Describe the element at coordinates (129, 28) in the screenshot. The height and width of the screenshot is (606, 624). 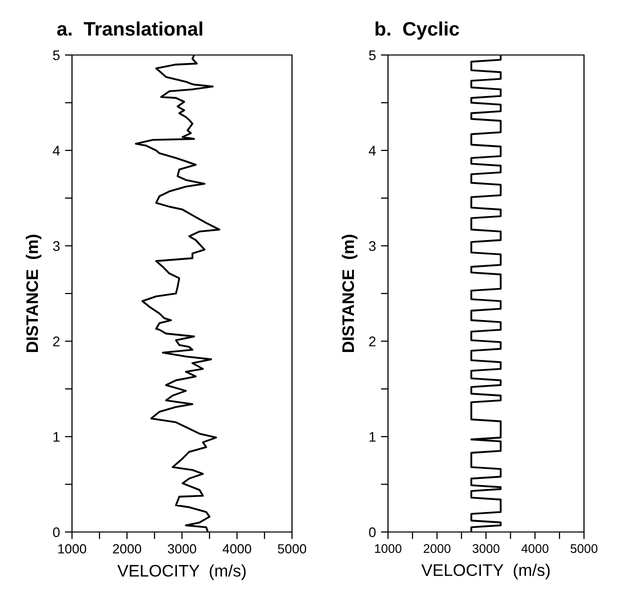
I see `chart-title: a. Translational` at that location.